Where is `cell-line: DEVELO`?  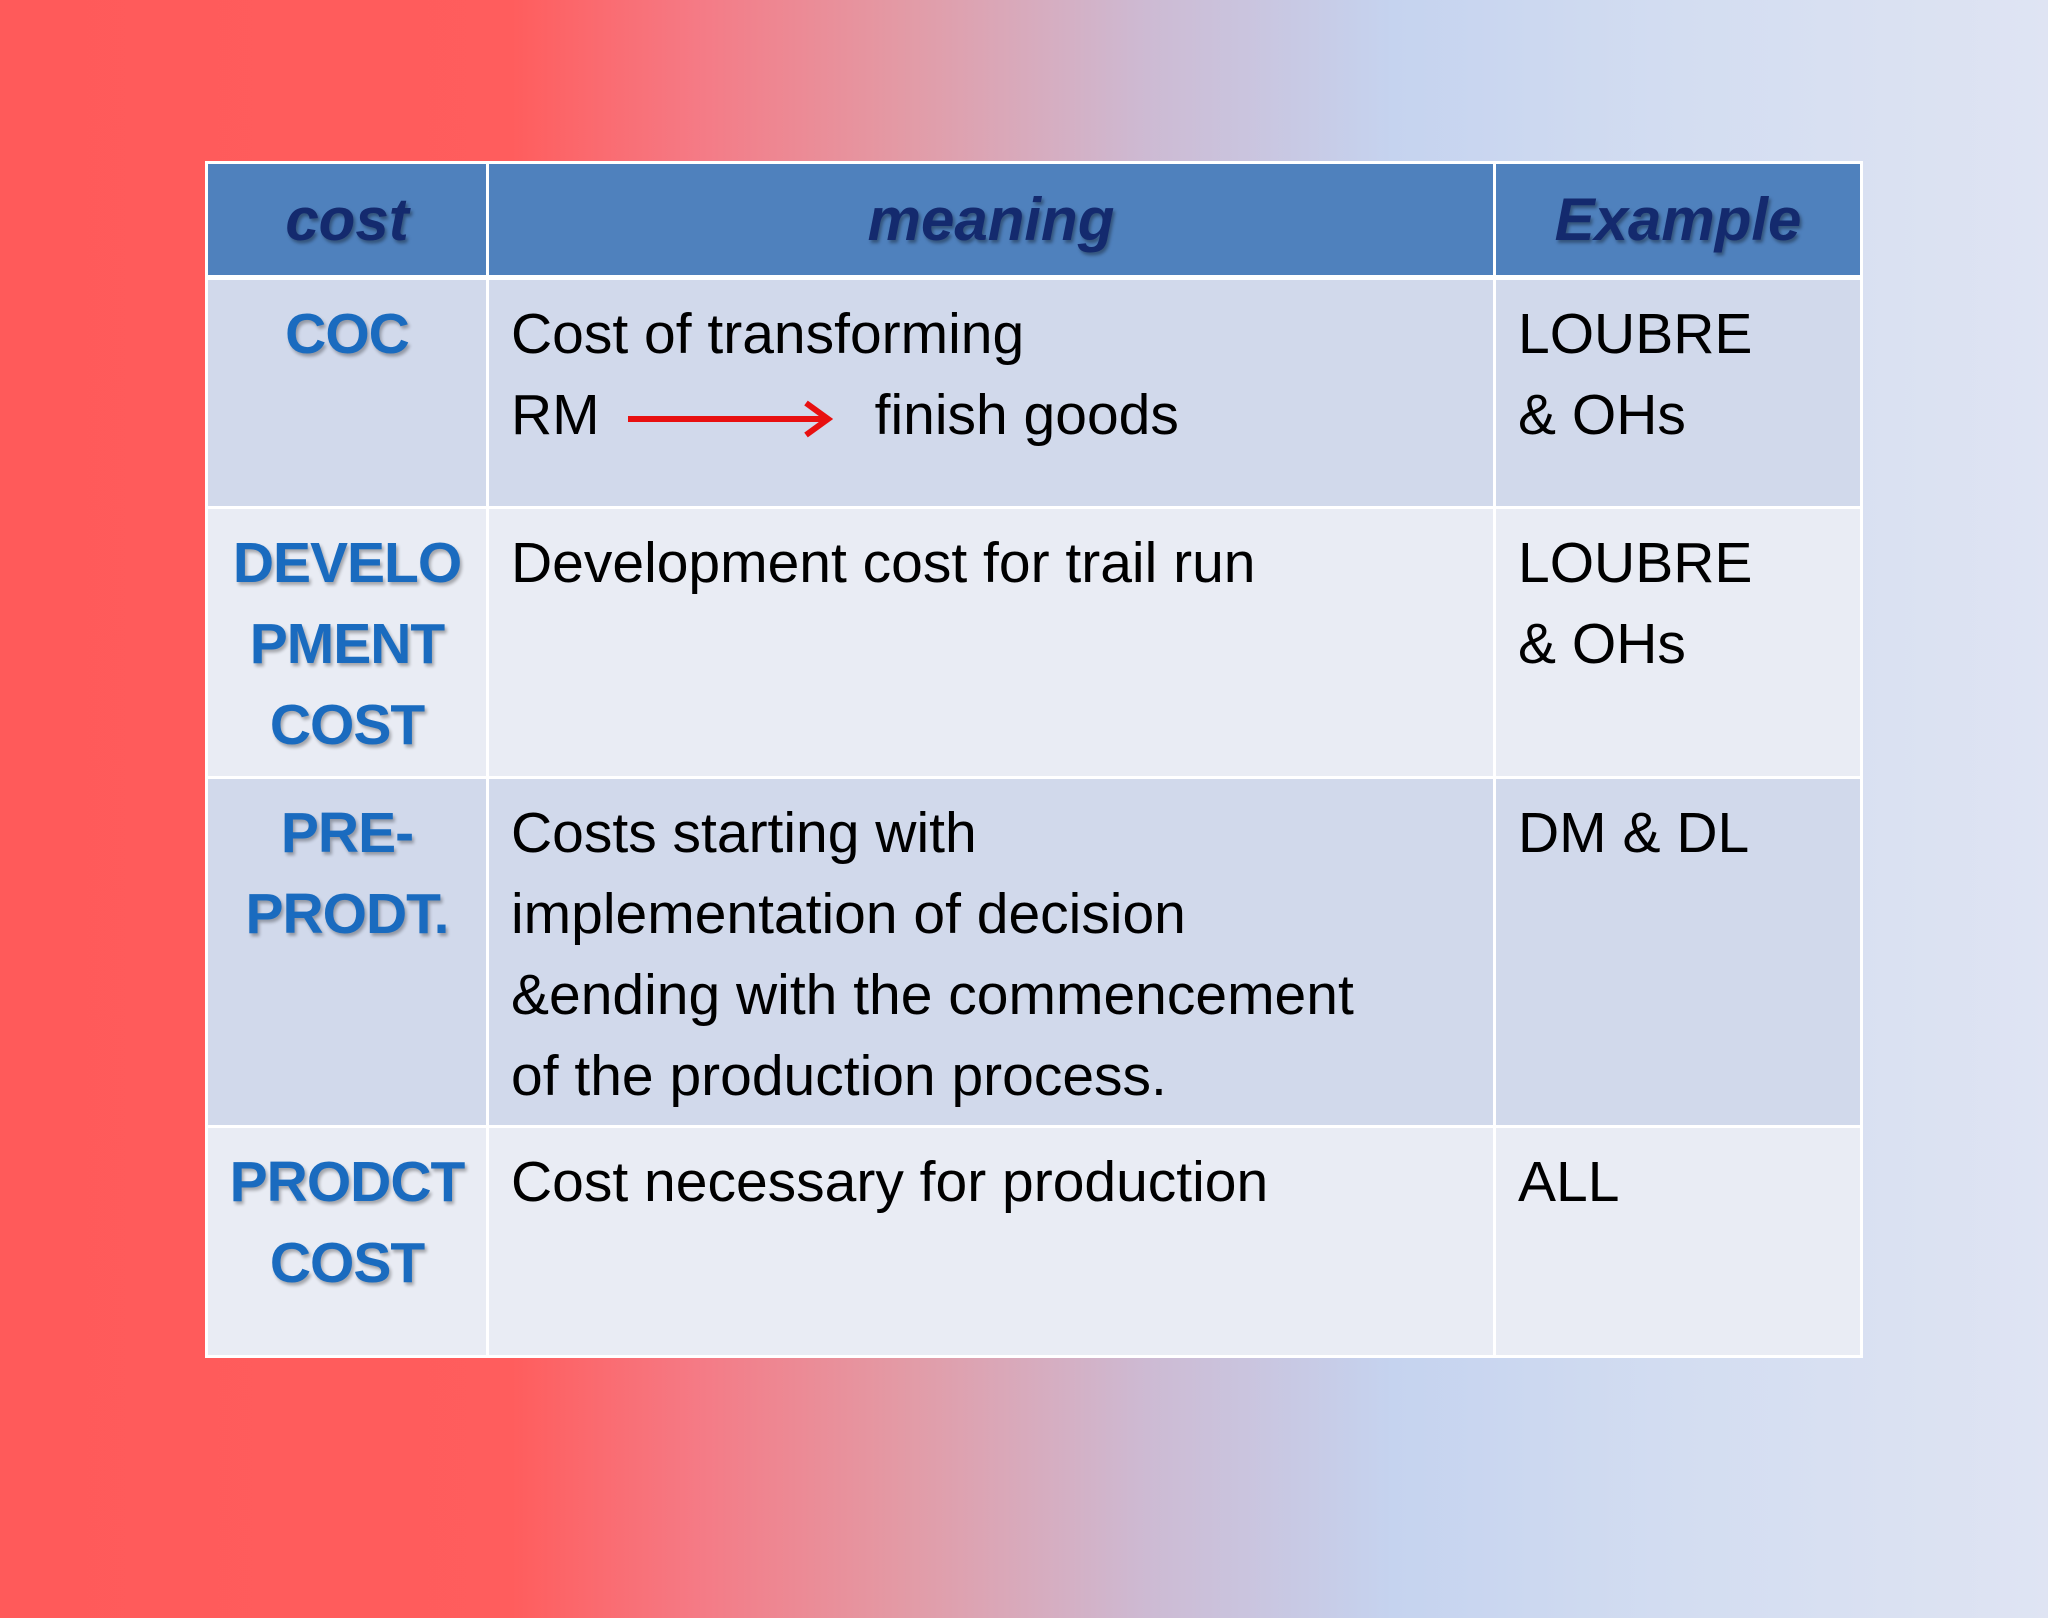 cell-line: DEVELO is located at coordinates (347, 563).